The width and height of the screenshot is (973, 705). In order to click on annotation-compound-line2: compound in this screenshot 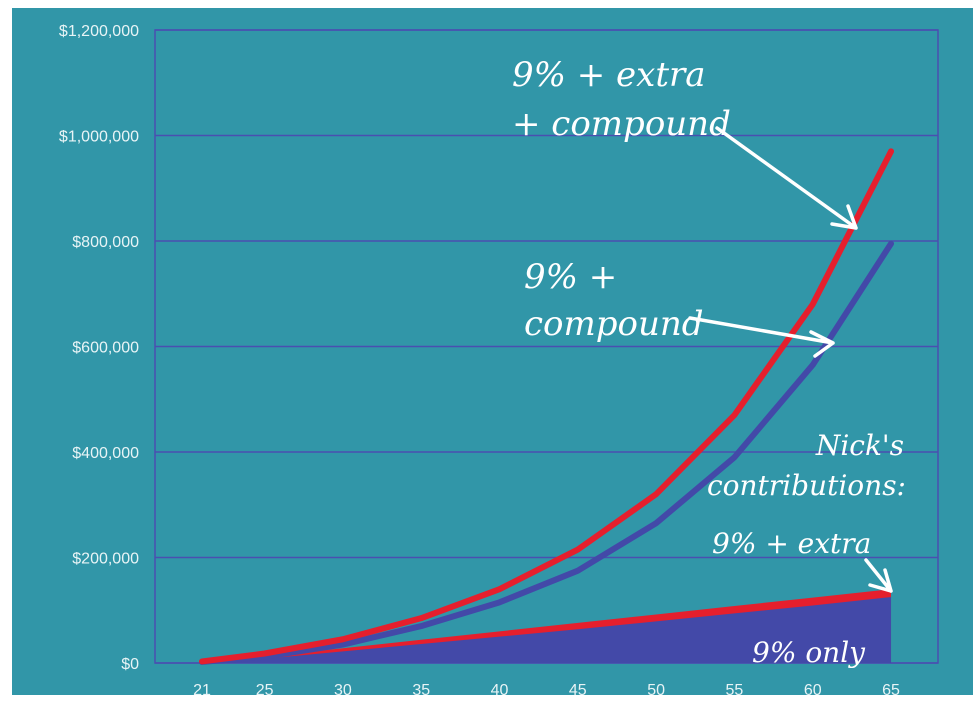, I will do `click(614, 324)`.